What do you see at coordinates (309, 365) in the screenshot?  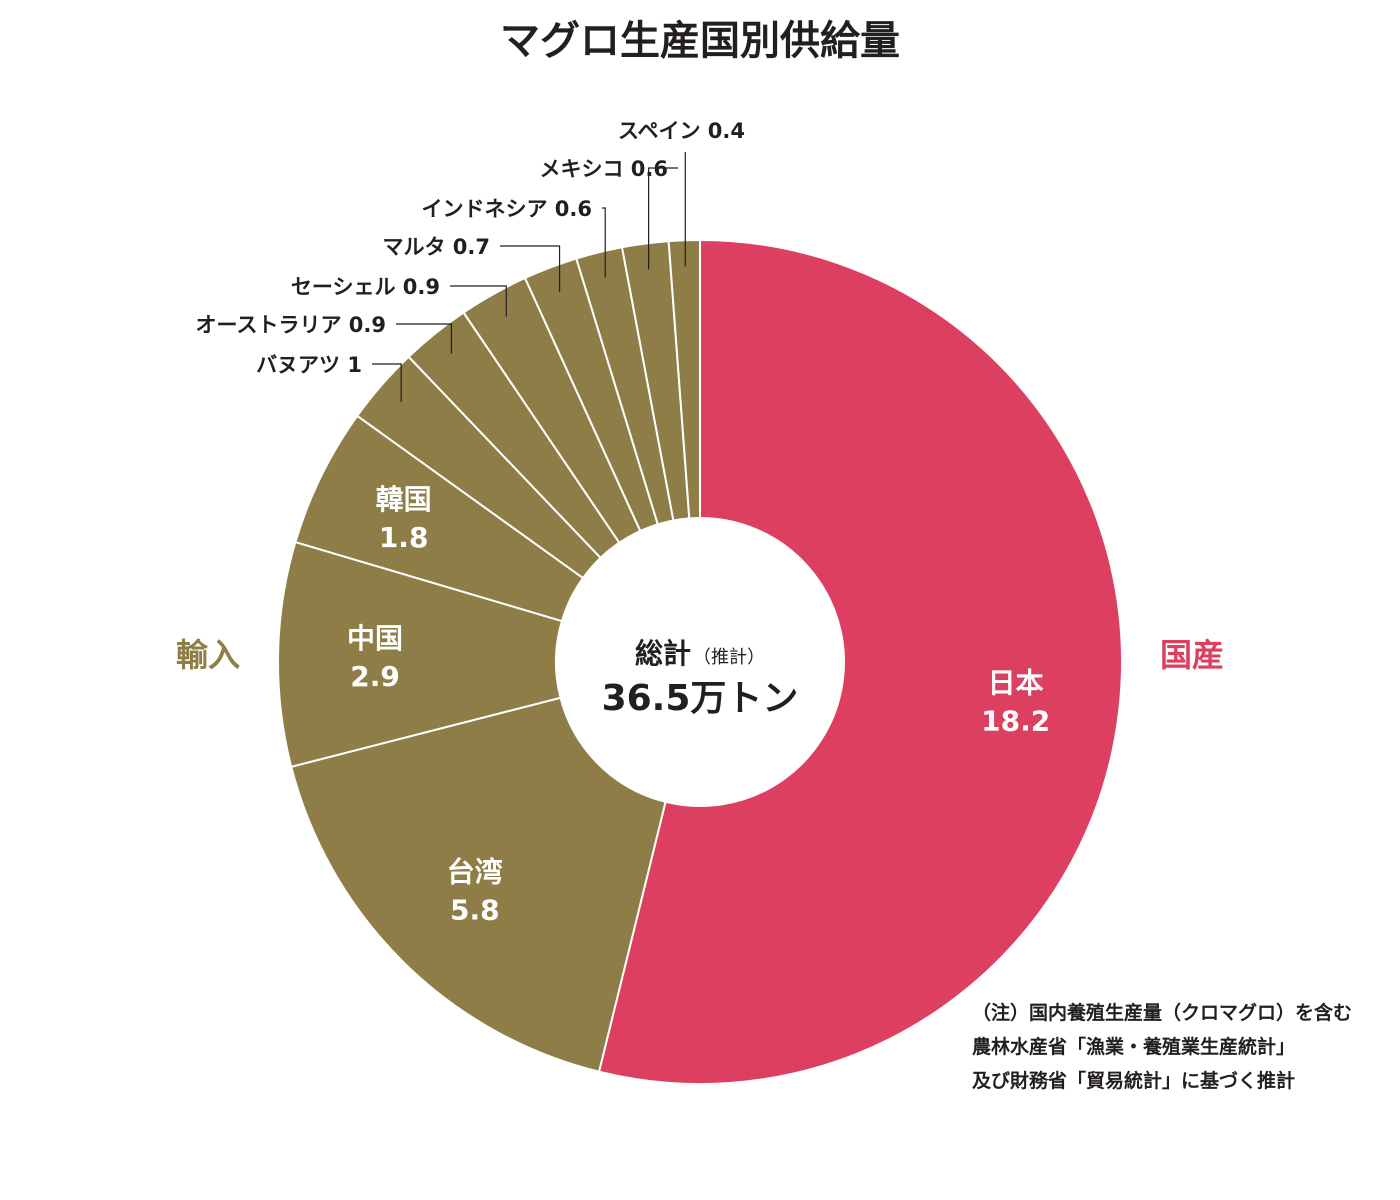 I see `callout-label: バヌアツ 1` at bounding box center [309, 365].